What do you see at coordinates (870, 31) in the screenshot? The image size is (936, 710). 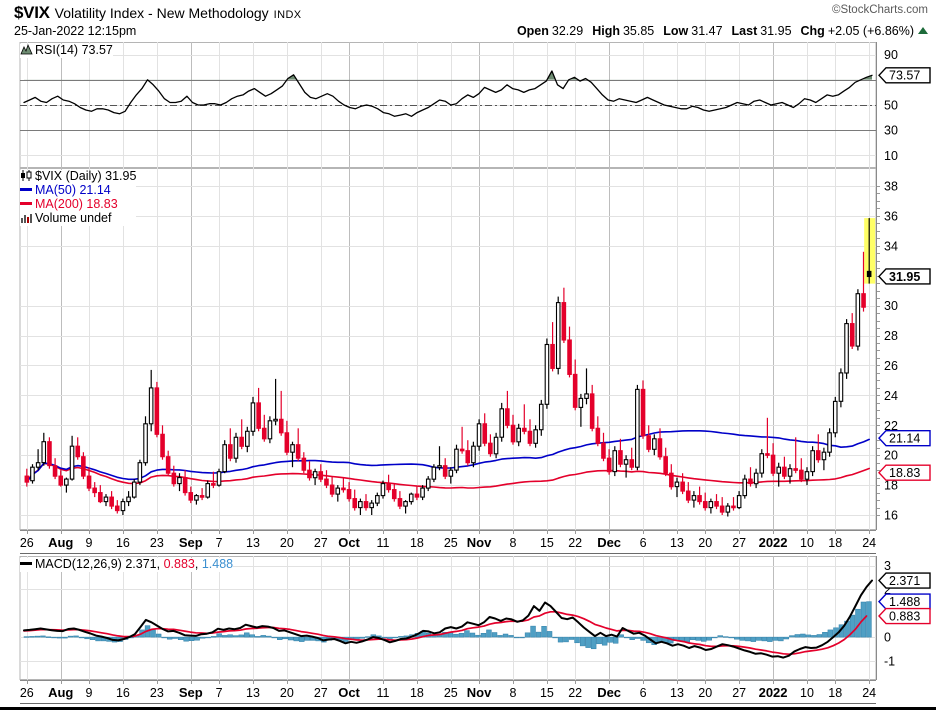 I see `chg-value: +2.05 (+6.86%)` at bounding box center [870, 31].